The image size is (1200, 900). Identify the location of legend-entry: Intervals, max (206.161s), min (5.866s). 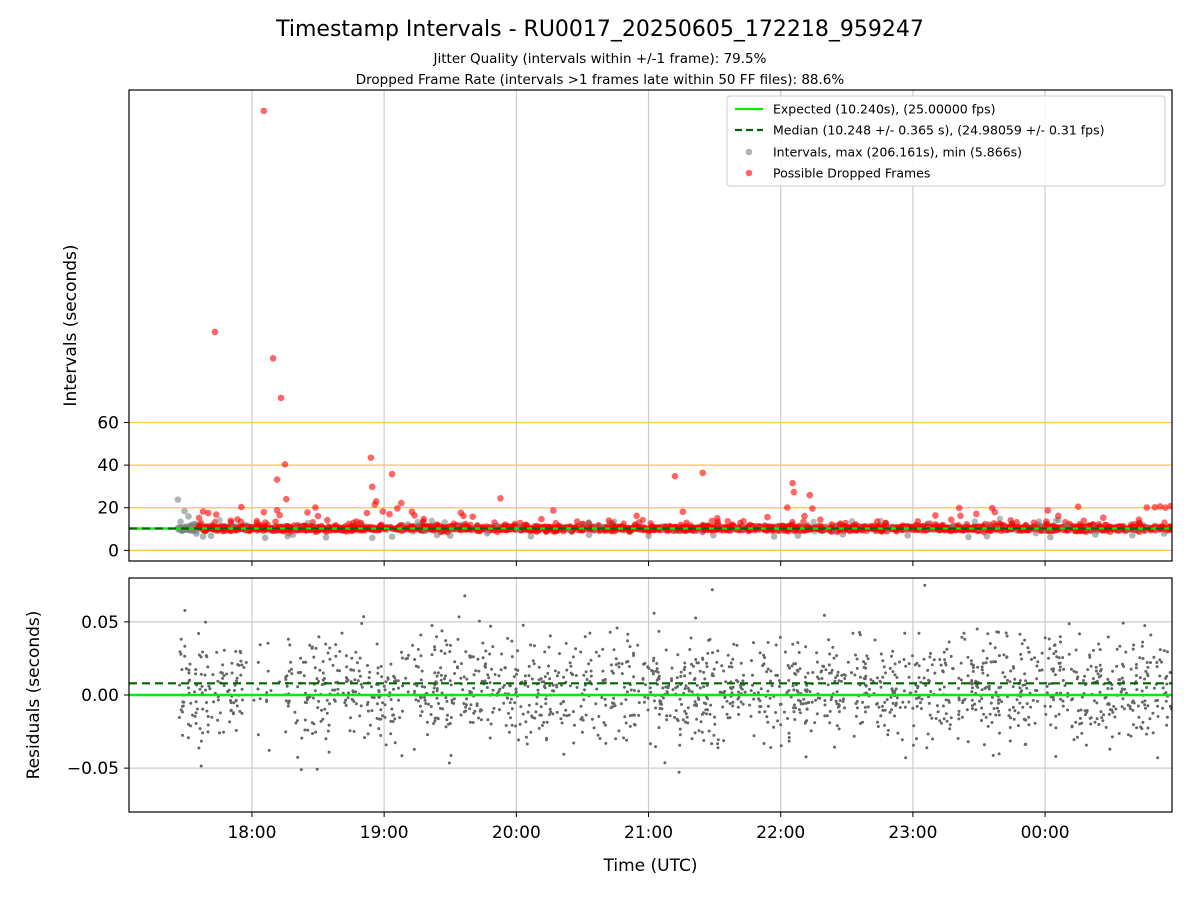
(897, 152).